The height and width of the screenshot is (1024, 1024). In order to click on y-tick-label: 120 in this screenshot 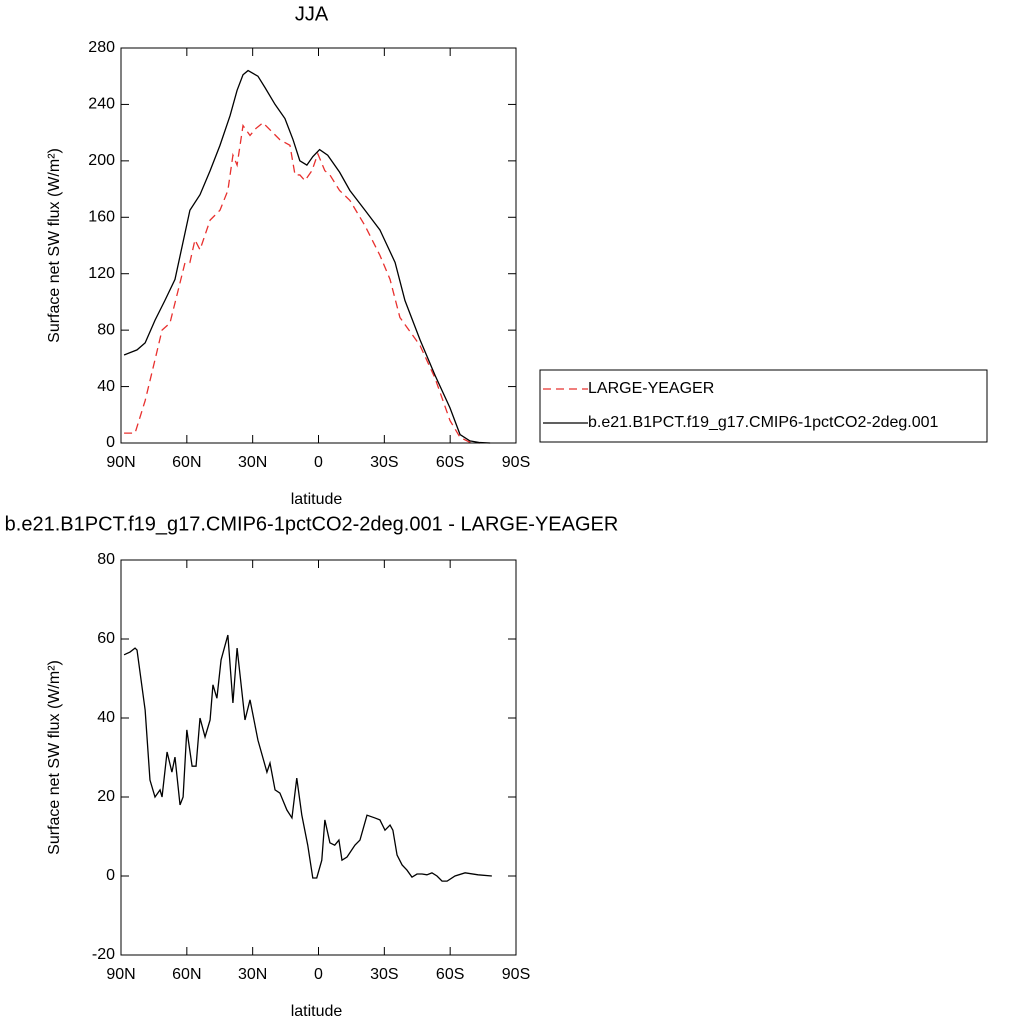, I will do `click(101, 273)`.